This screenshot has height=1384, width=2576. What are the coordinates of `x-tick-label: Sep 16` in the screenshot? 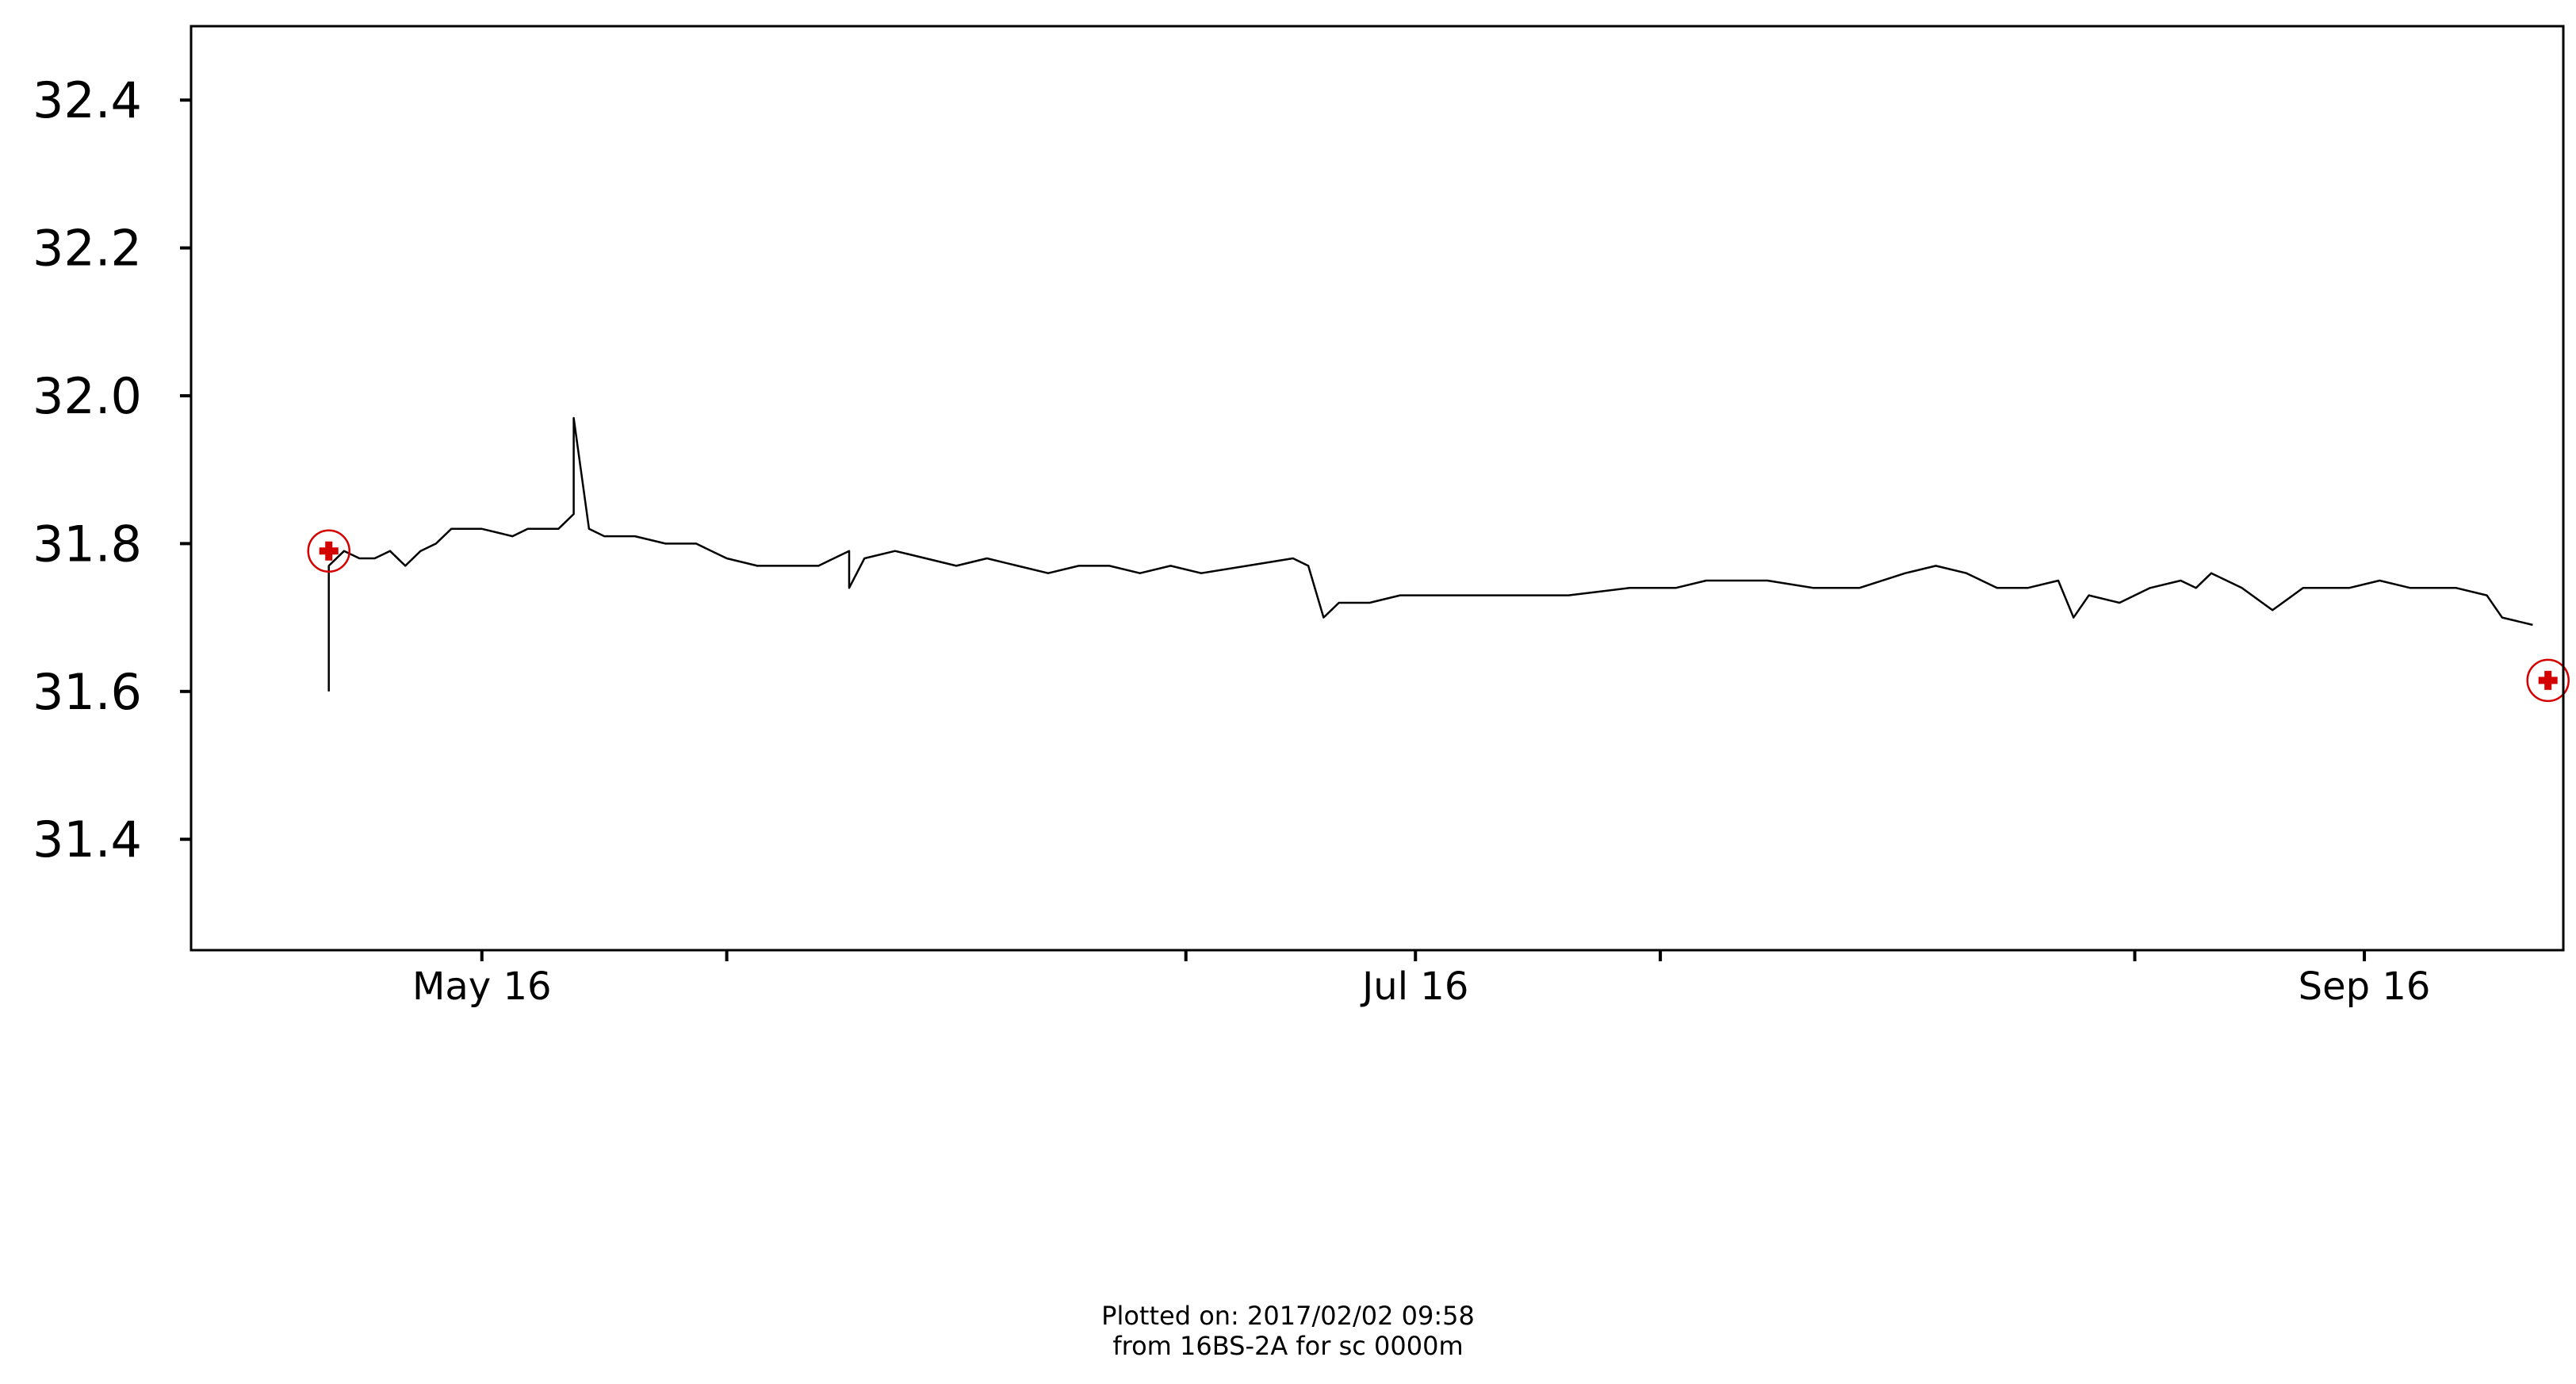 It's located at (2364, 986).